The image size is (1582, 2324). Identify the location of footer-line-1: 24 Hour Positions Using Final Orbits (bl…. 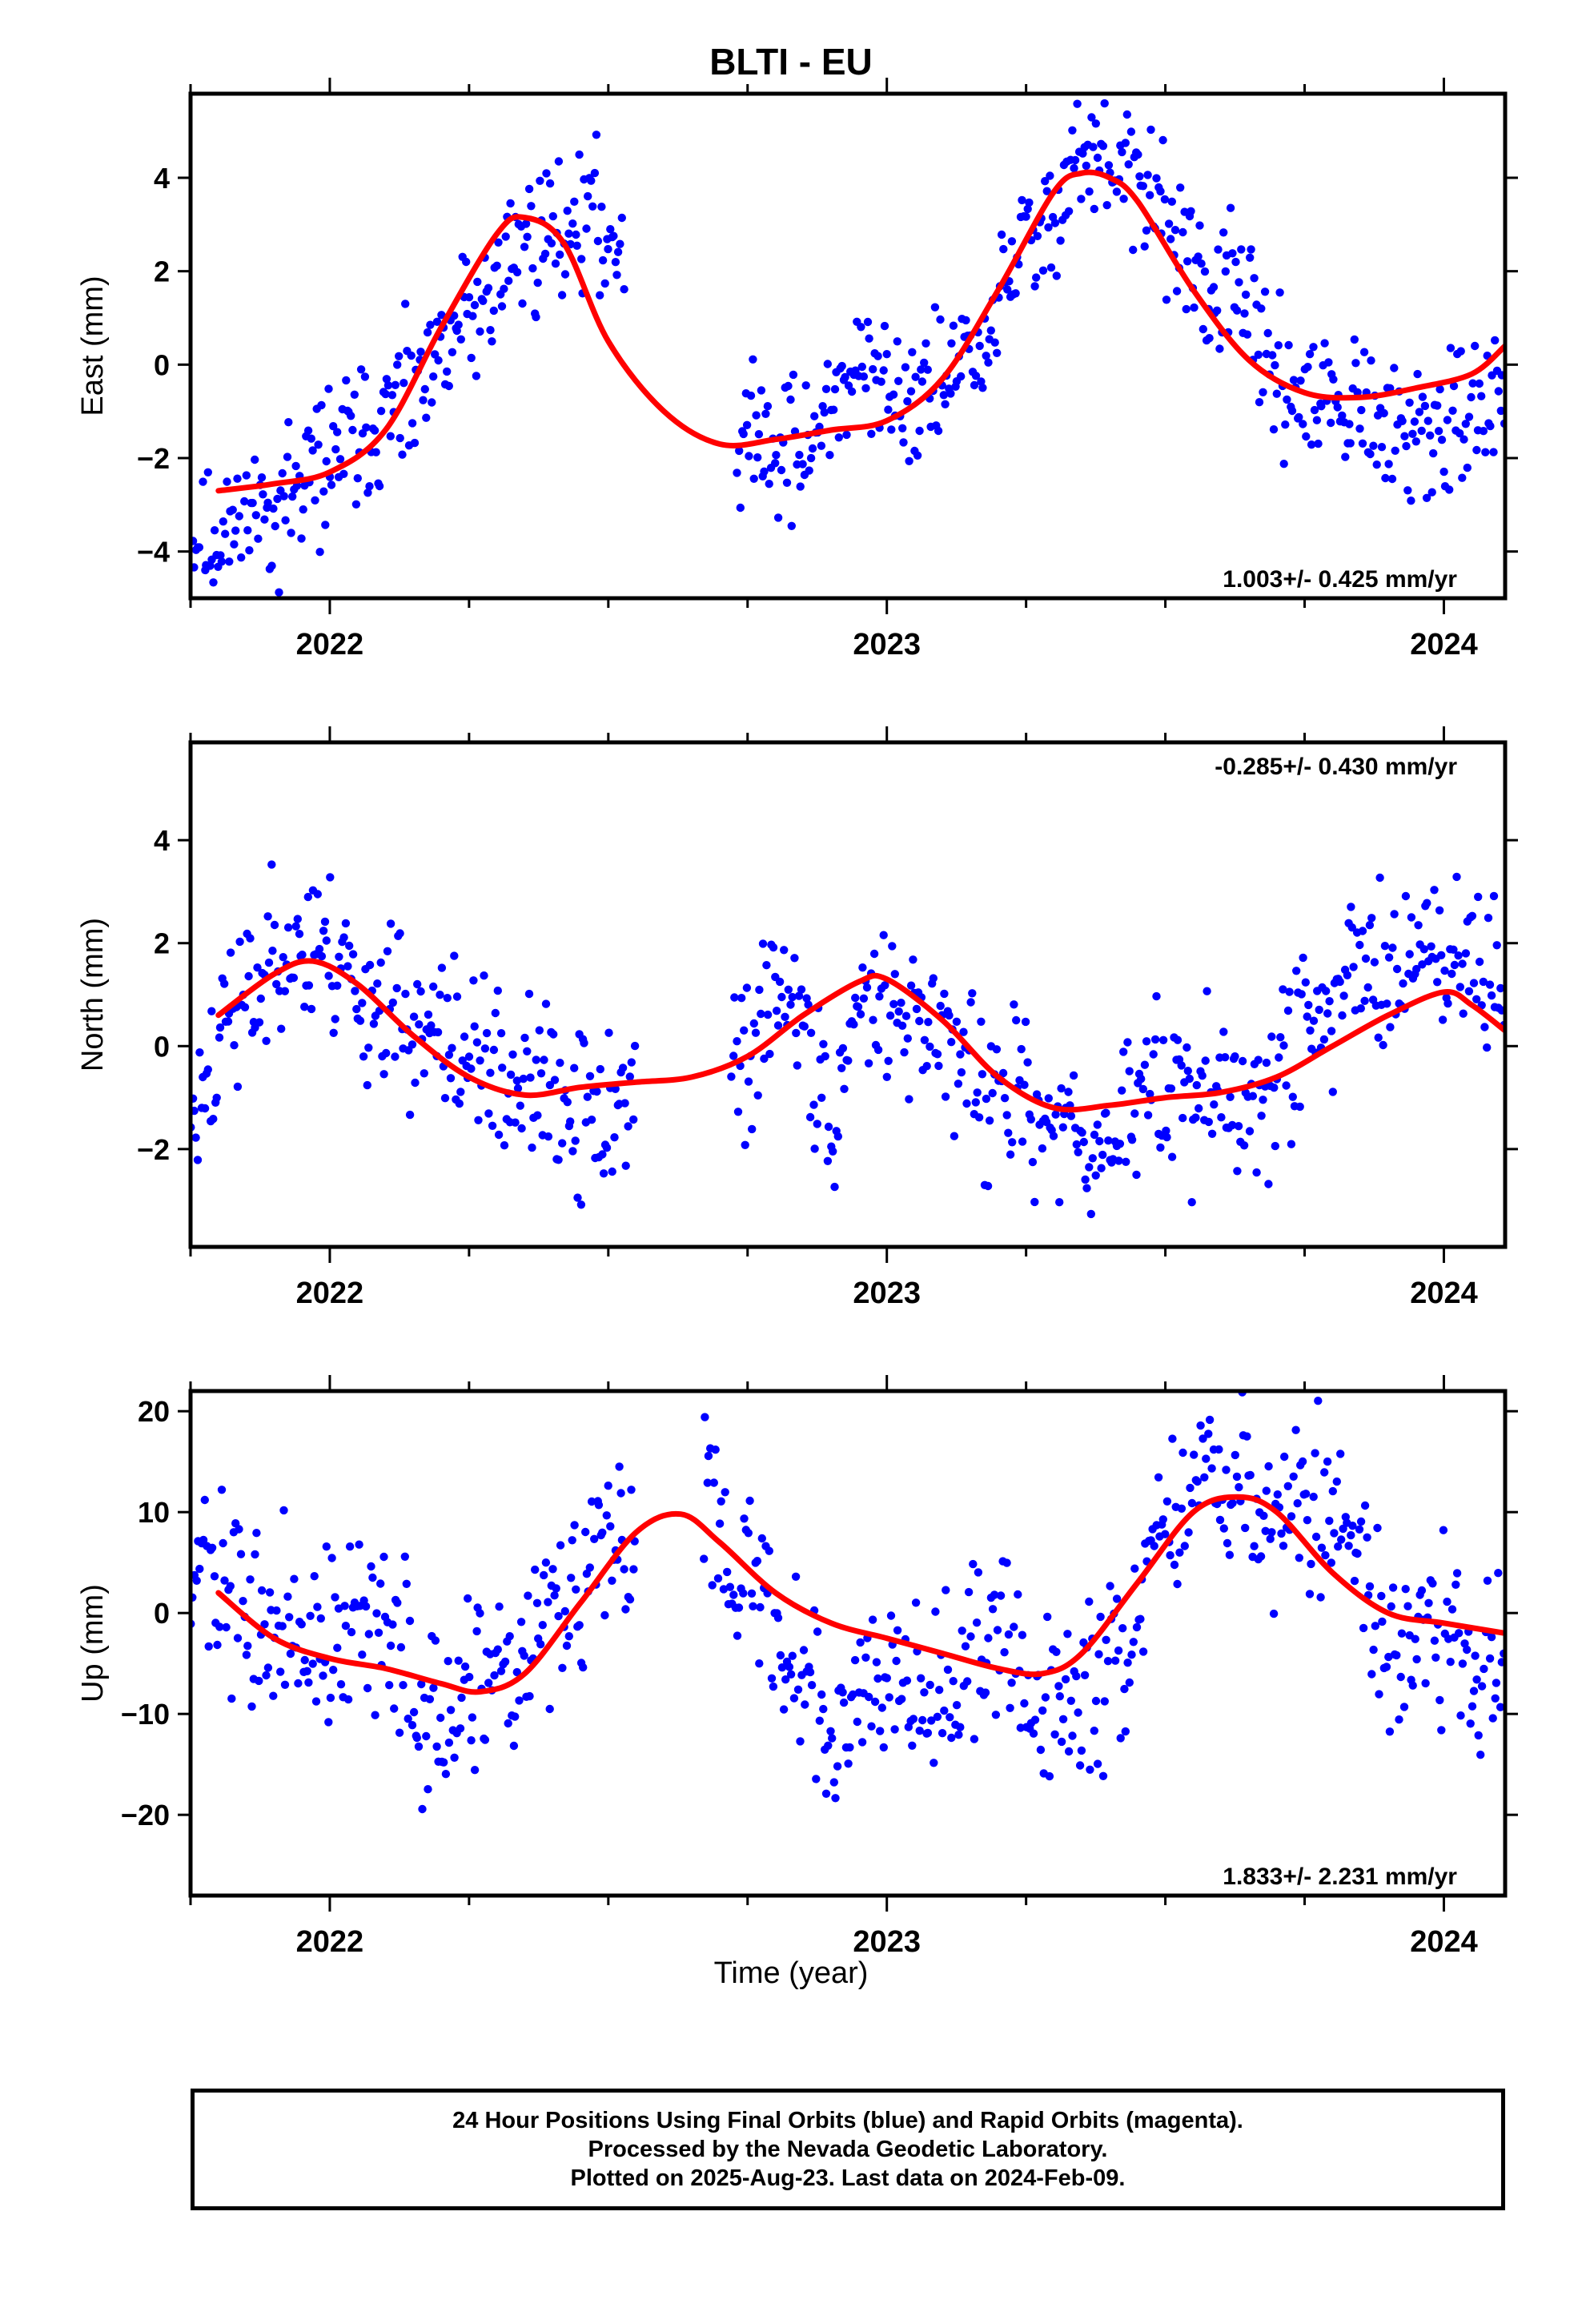
(847, 2120).